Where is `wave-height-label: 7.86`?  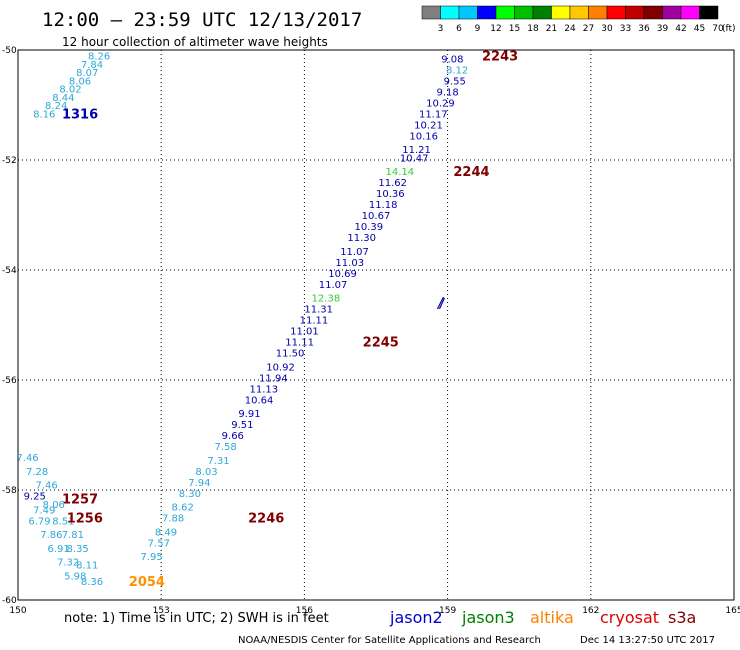
wave-height-label: 7.86 is located at coordinates (51, 535).